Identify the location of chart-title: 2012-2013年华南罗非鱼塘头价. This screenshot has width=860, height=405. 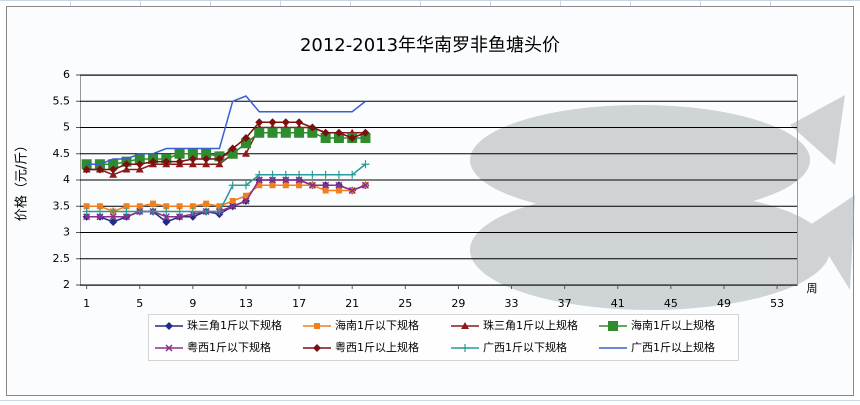
(430, 45).